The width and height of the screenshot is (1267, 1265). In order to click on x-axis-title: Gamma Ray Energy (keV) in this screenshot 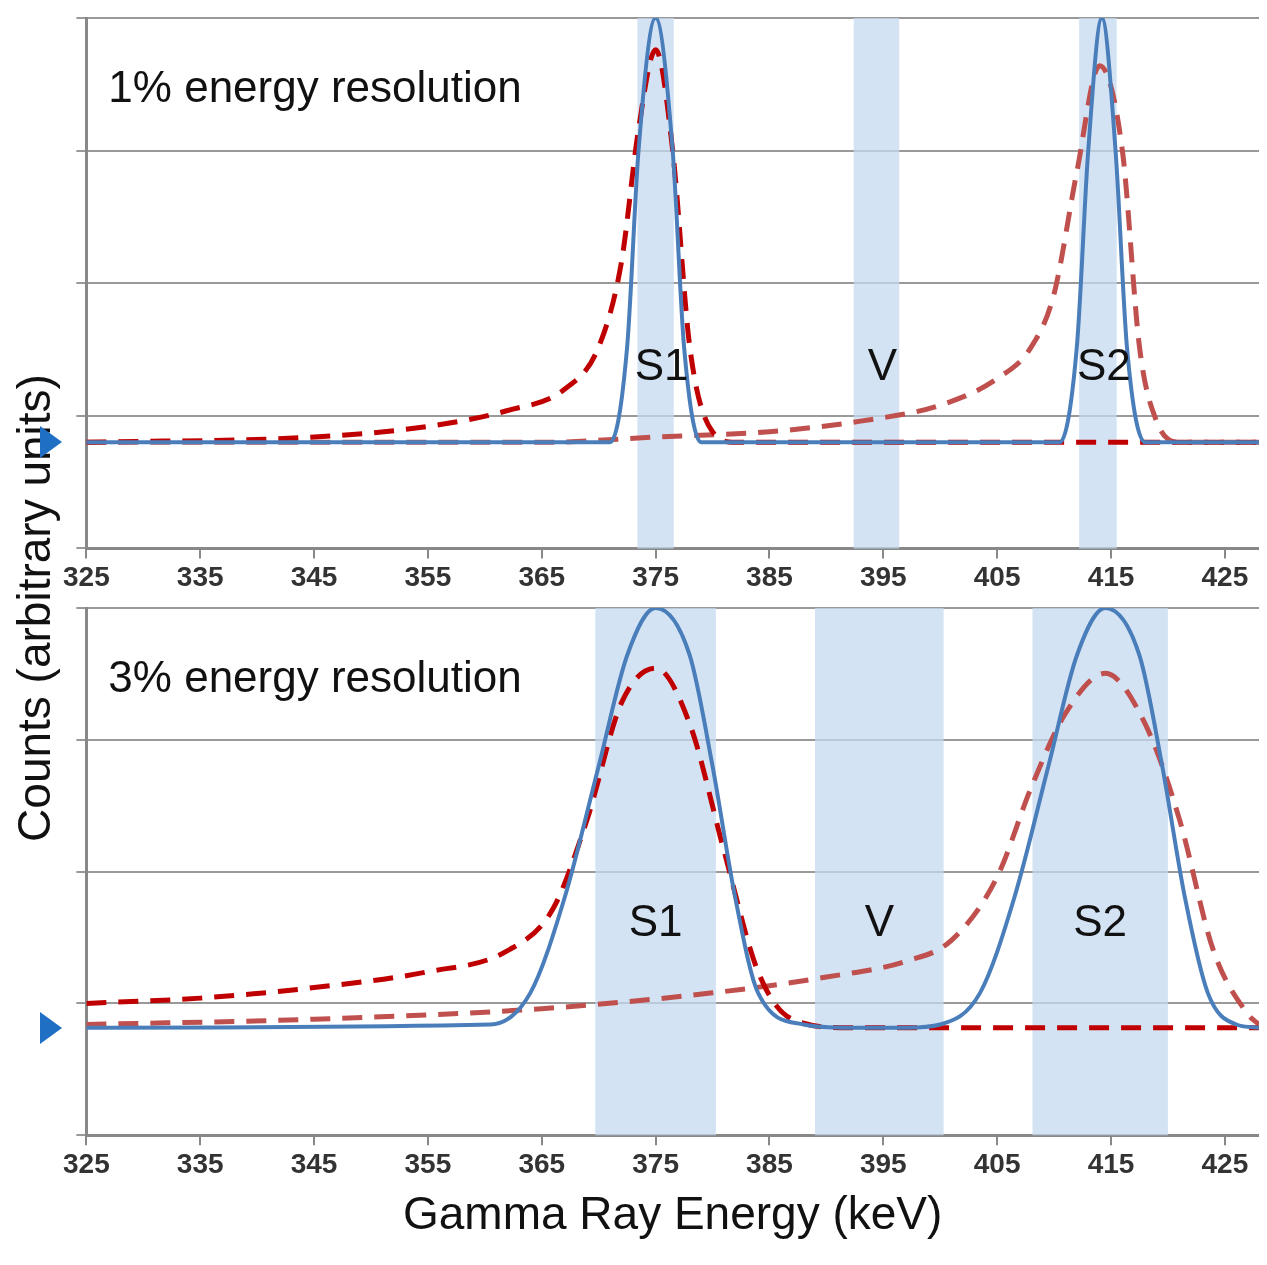, I will do `click(672, 1213)`.